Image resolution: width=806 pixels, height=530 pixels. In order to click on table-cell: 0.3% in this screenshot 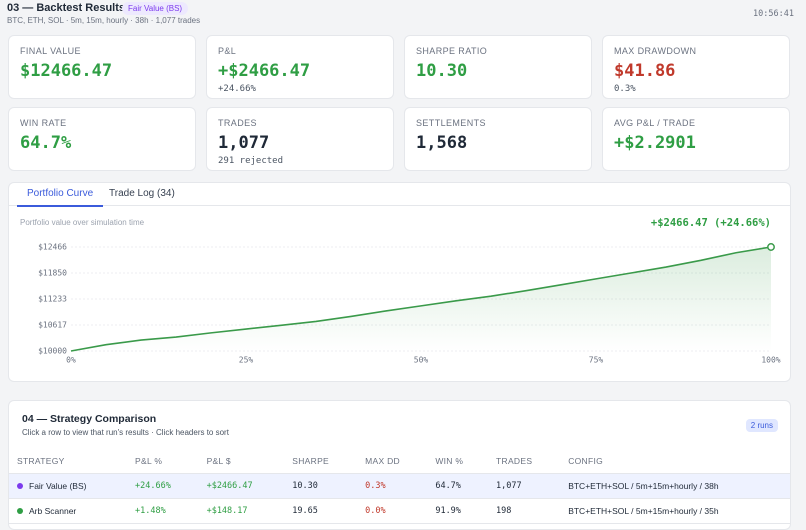, I will do `click(392, 486)`.